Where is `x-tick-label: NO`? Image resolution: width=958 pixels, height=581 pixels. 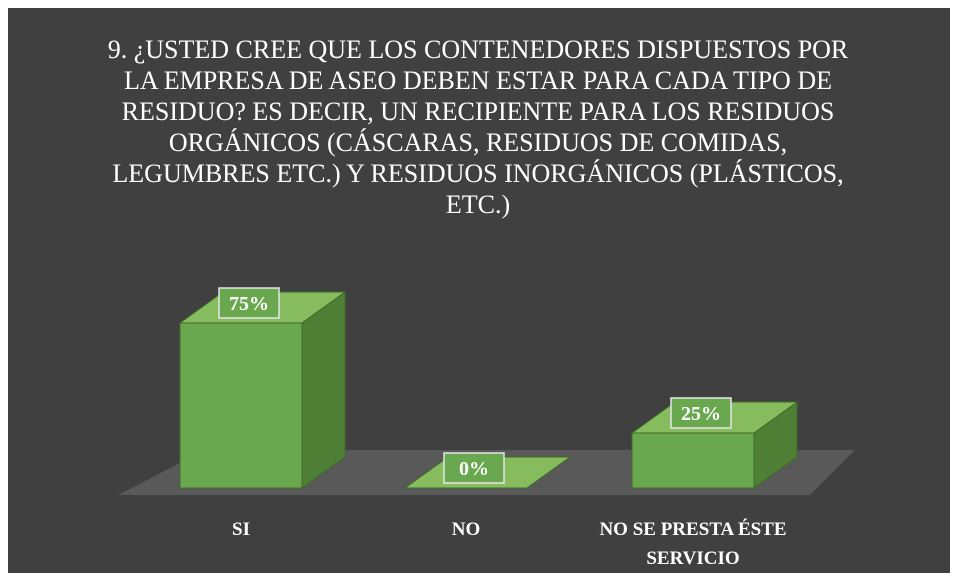 x-tick-label: NO is located at coordinates (466, 529).